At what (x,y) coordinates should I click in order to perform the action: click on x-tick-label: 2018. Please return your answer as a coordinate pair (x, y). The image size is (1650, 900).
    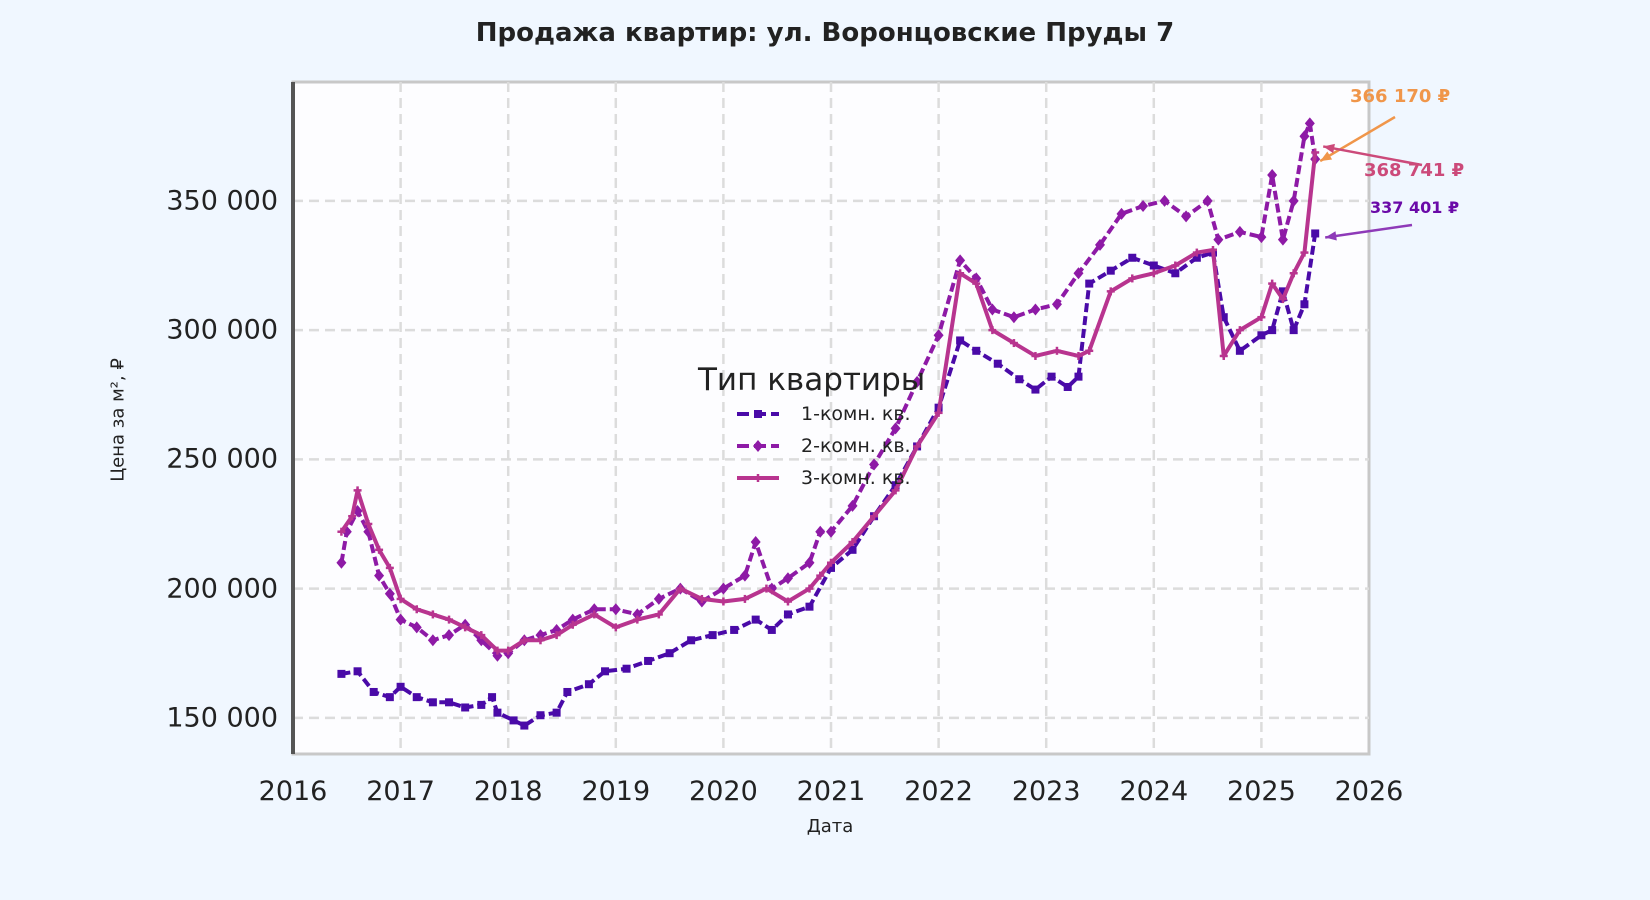
    Looking at the image, I should click on (508, 791).